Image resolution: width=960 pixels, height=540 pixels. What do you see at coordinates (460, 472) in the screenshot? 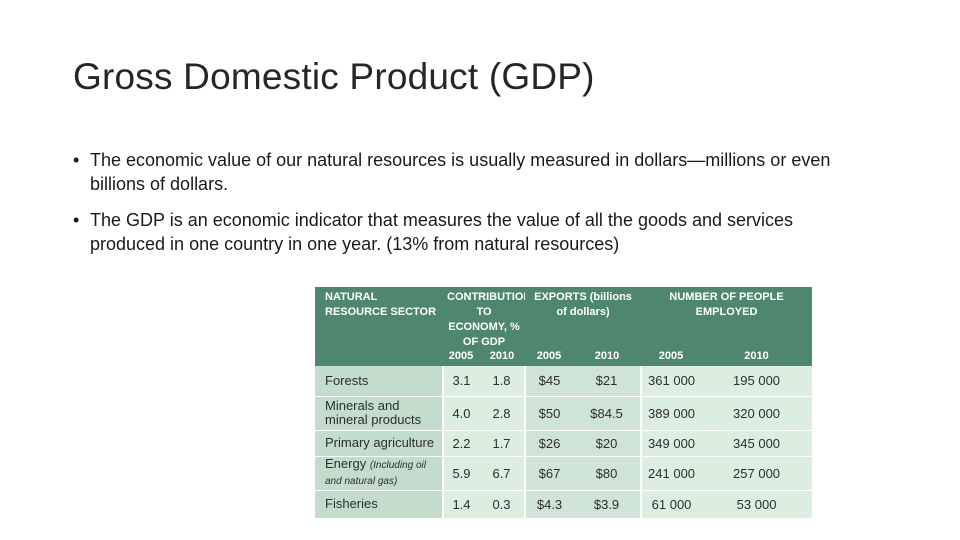
I see `gdp-2005-cell: 5.9` at bounding box center [460, 472].